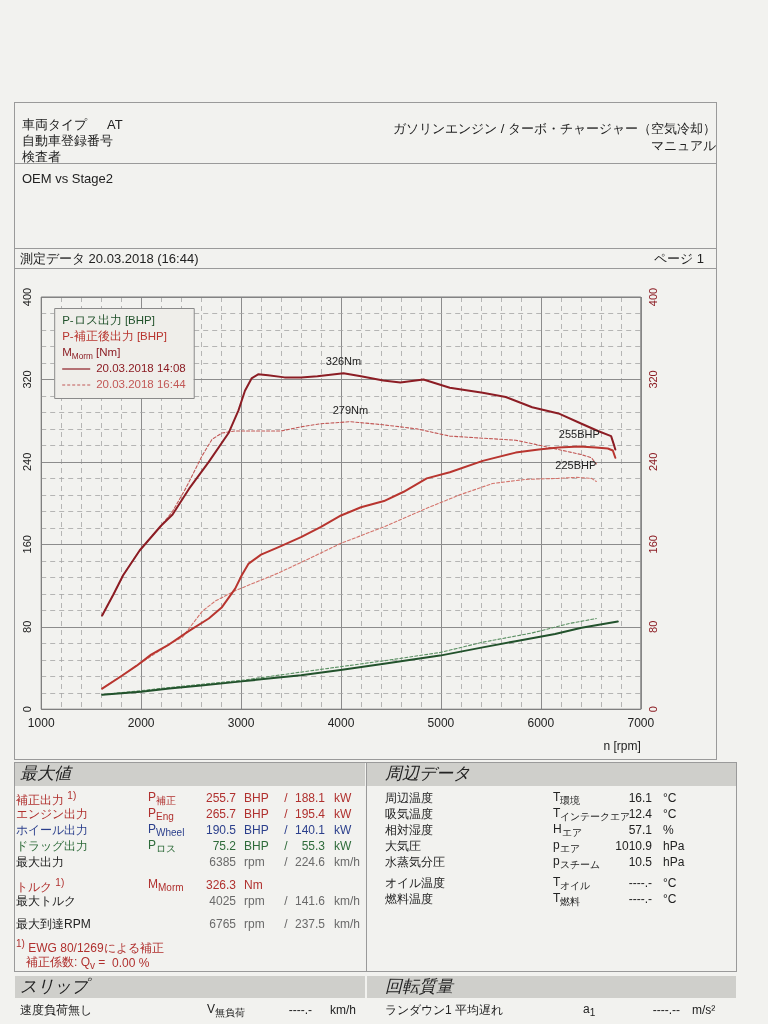  Describe the element at coordinates (313, 846) in the screenshot. I see `text: 55.3` at that location.